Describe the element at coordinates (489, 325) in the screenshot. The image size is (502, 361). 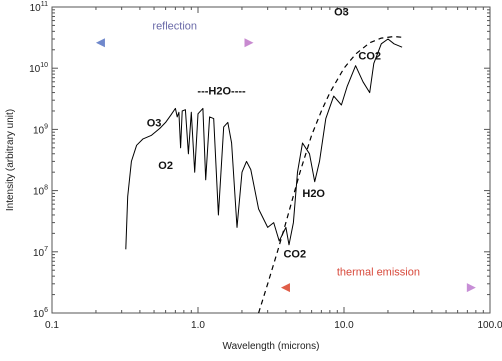
I see `x-tick-label: 100.0` at that location.